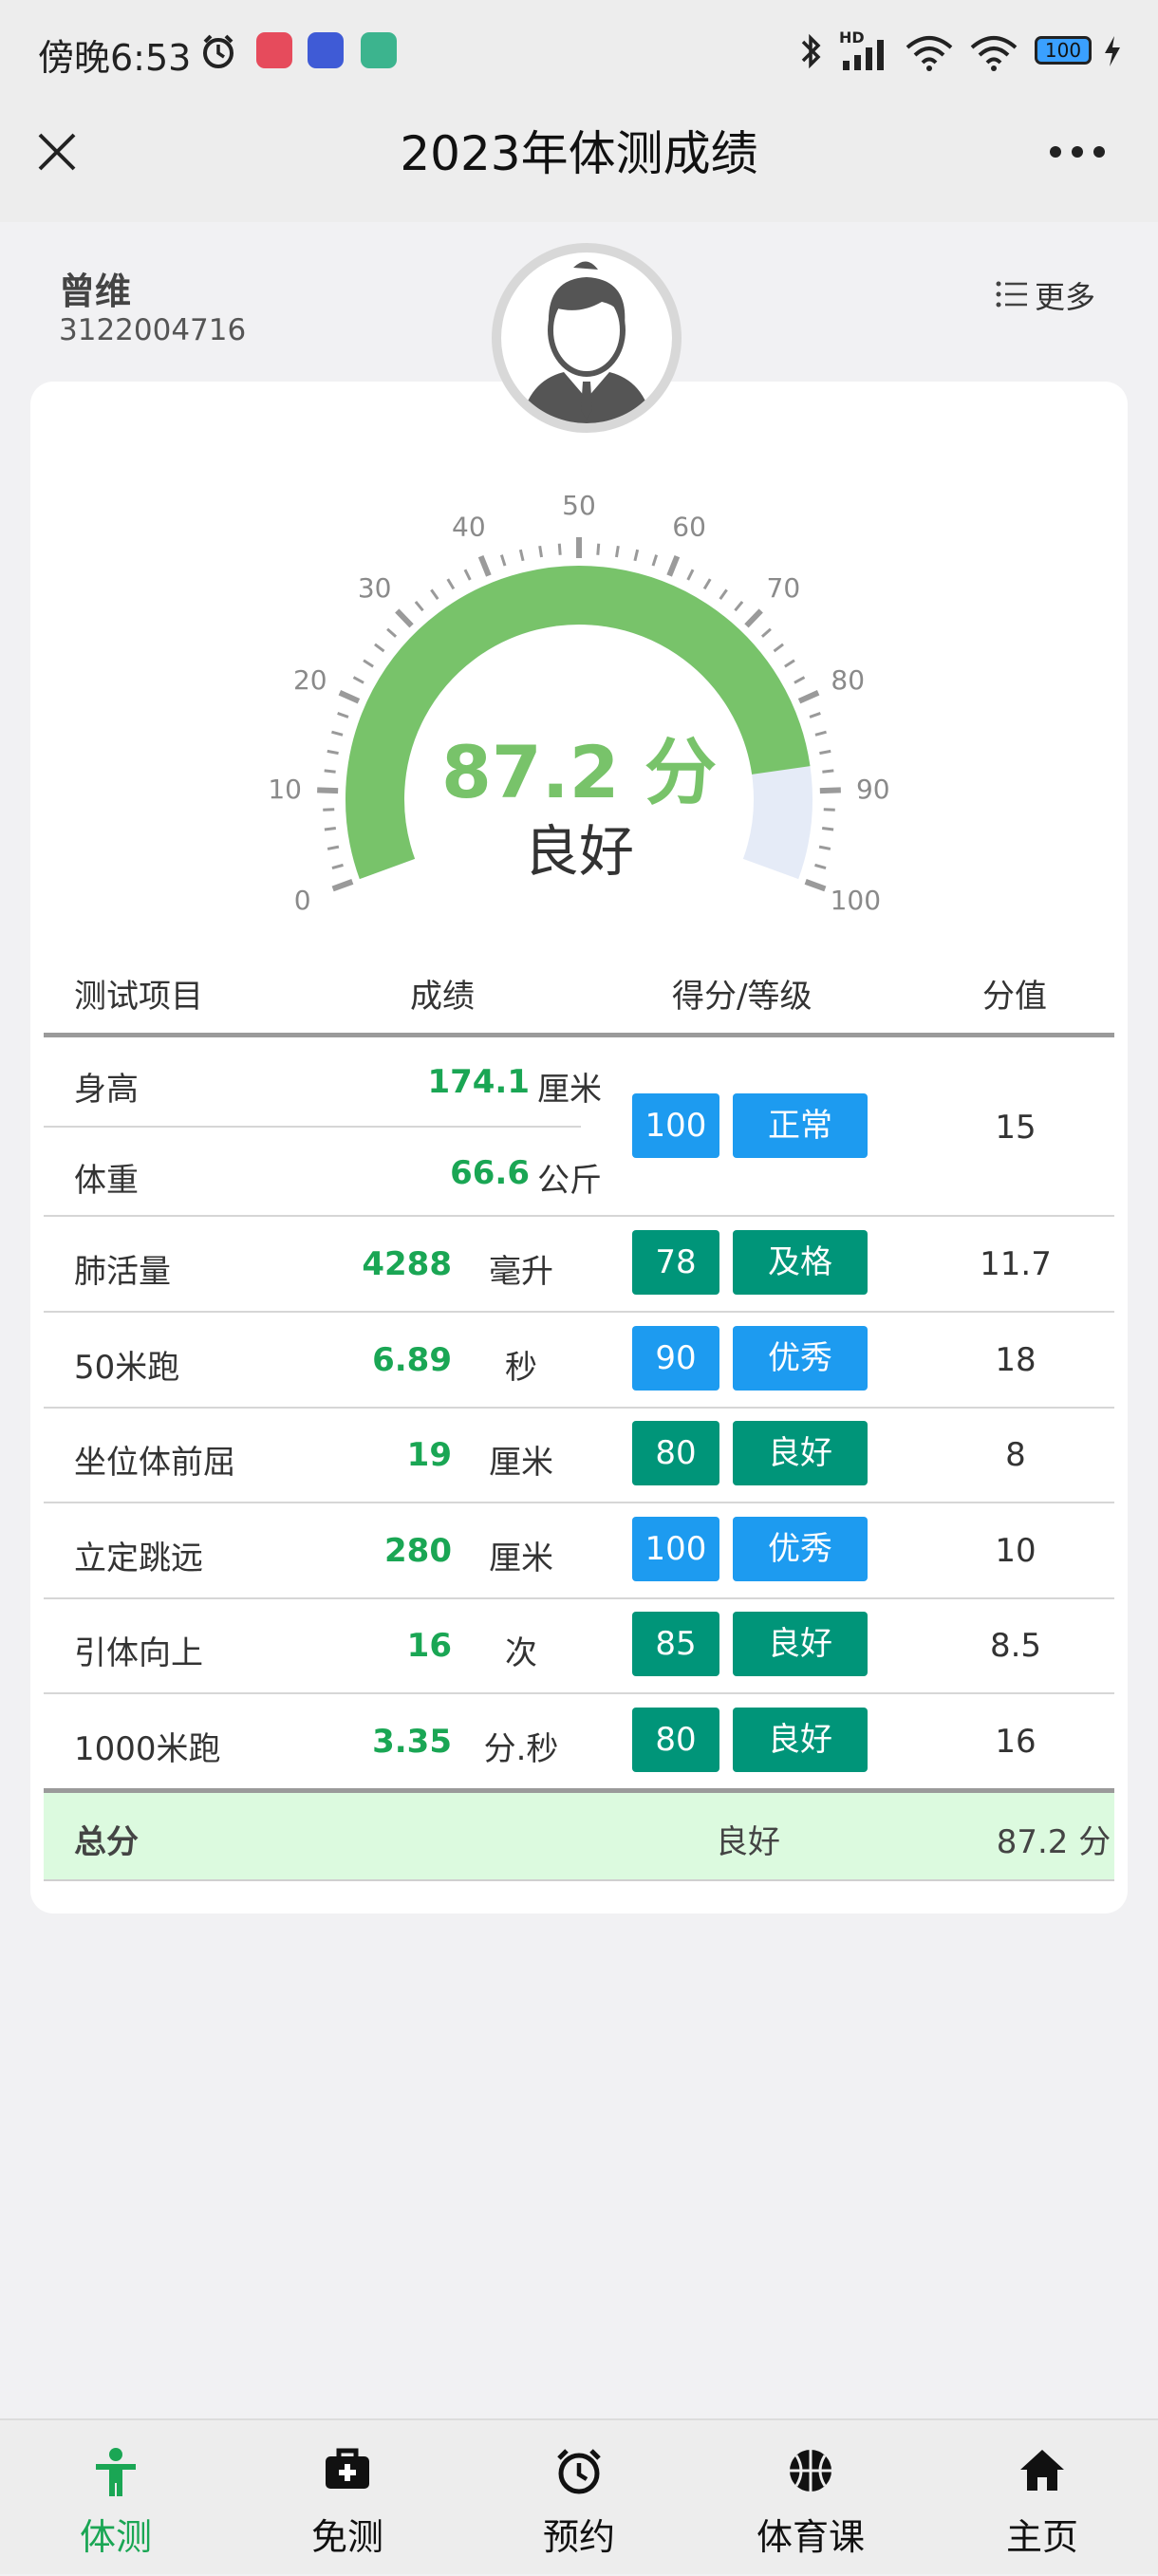 The width and height of the screenshot is (1158, 2576). Describe the element at coordinates (675, 1358) in the screenshot. I see `score-badge: 90` at that location.